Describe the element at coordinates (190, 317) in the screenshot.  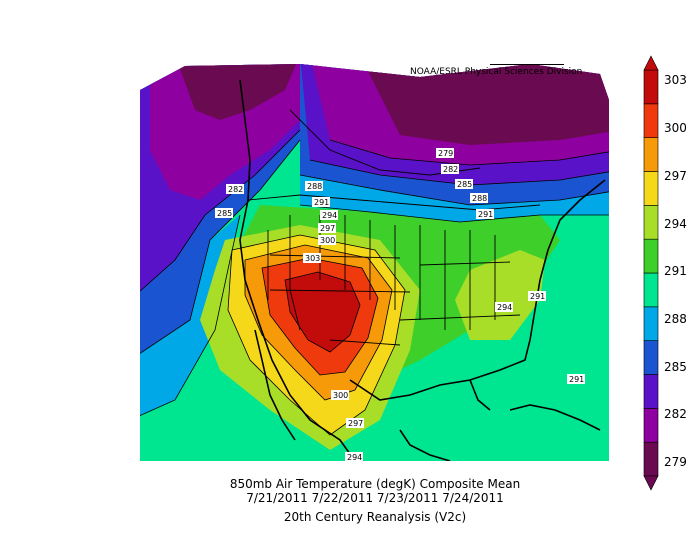
I see `contour-288-band` at that location.